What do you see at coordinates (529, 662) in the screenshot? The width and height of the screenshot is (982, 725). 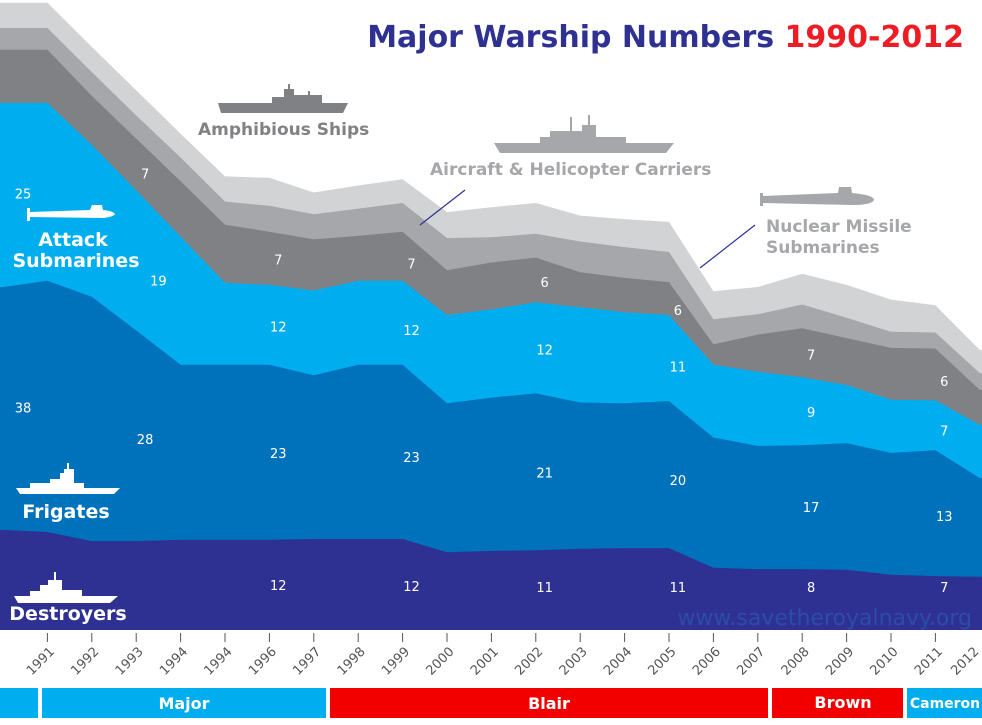 I see `x-tick-label: 2002` at bounding box center [529, 662].